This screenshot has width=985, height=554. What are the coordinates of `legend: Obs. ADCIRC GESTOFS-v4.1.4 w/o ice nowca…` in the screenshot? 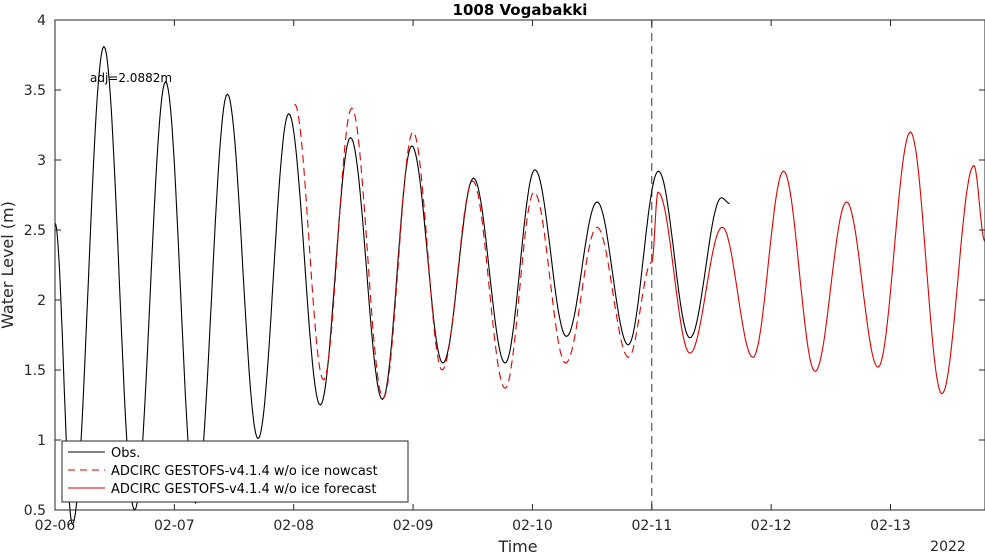 It's located at (235, 471).